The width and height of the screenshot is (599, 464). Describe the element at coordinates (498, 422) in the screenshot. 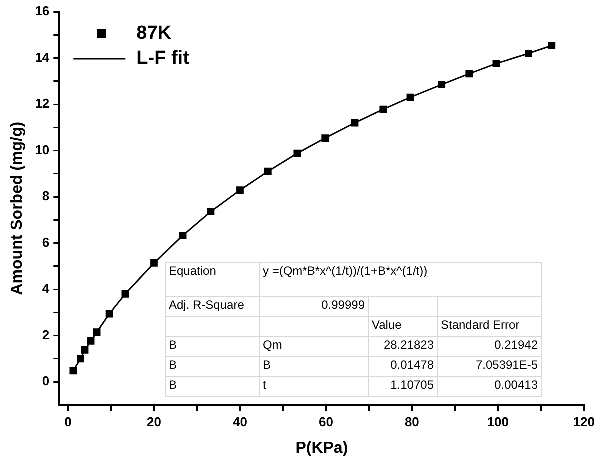

I see `x-tick-label: 100` at that location.